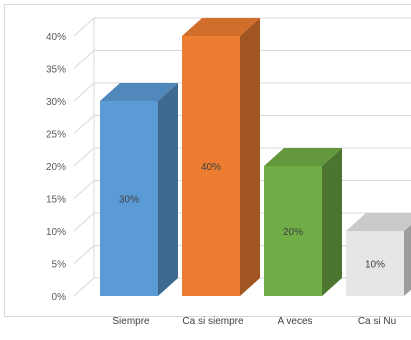 The image size is (411, 340). Describe the element at coordinates (131, 321) in the screenshot. I see `category-label: Siempre` at that location.